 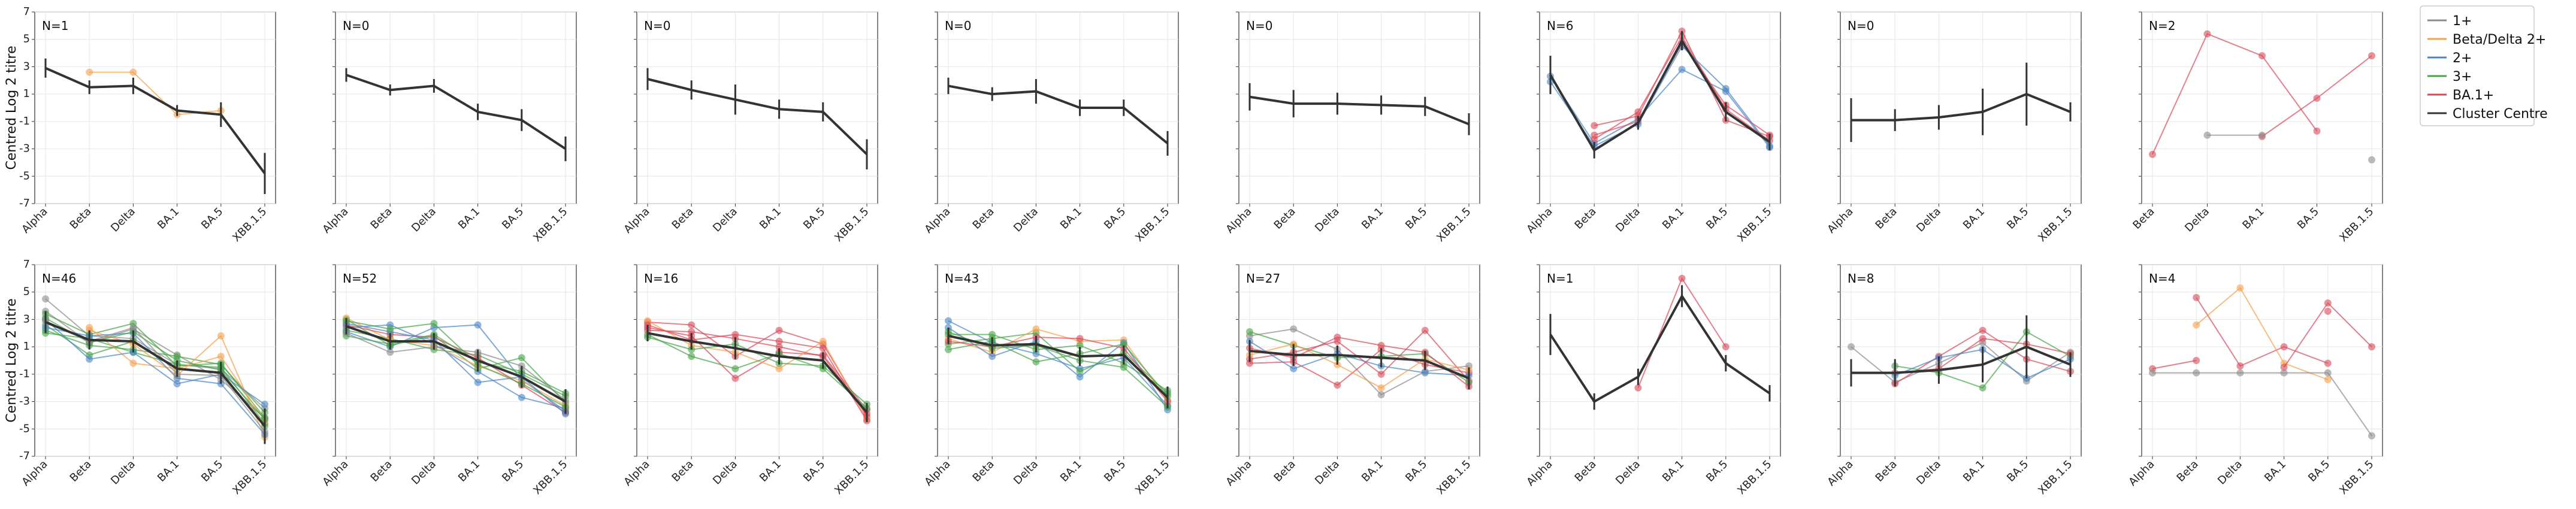 I want to click on y-tick-label: -7, so click(x=24, y=456).